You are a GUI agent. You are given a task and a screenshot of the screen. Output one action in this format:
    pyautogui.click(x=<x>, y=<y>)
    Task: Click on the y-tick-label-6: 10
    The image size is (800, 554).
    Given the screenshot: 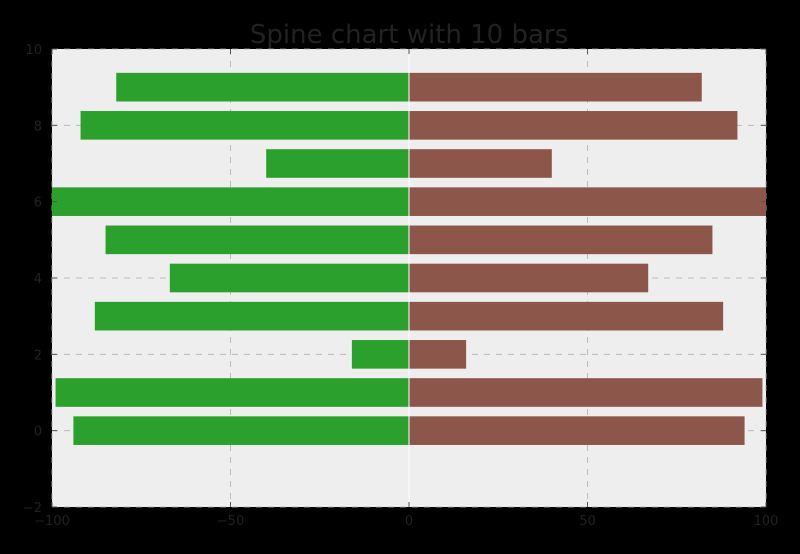 What is the action you would take?
    pyautogui.click(x=33, y=50)
    